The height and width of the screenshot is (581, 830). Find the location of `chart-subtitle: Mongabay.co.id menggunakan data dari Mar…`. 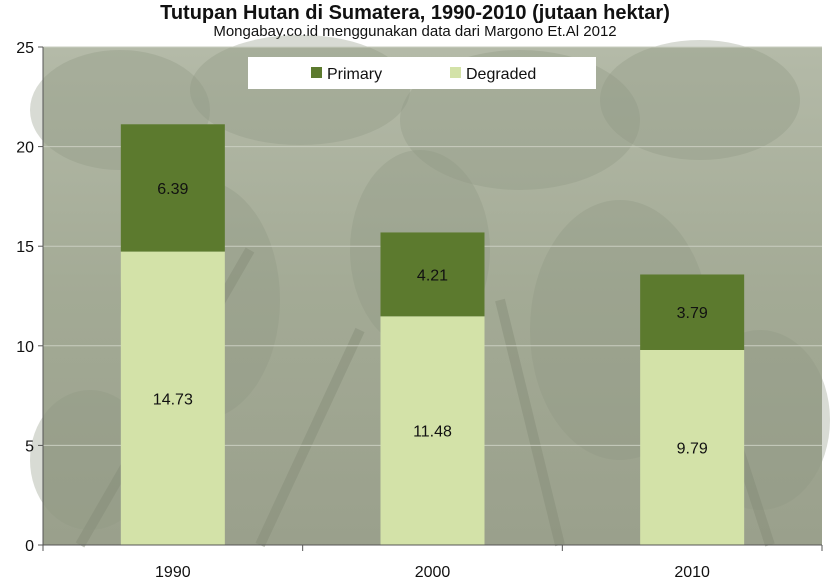

chart-subtitle: Mongabay.co.id menggunakan data dari Mar… is located at coordinates (415, 31).